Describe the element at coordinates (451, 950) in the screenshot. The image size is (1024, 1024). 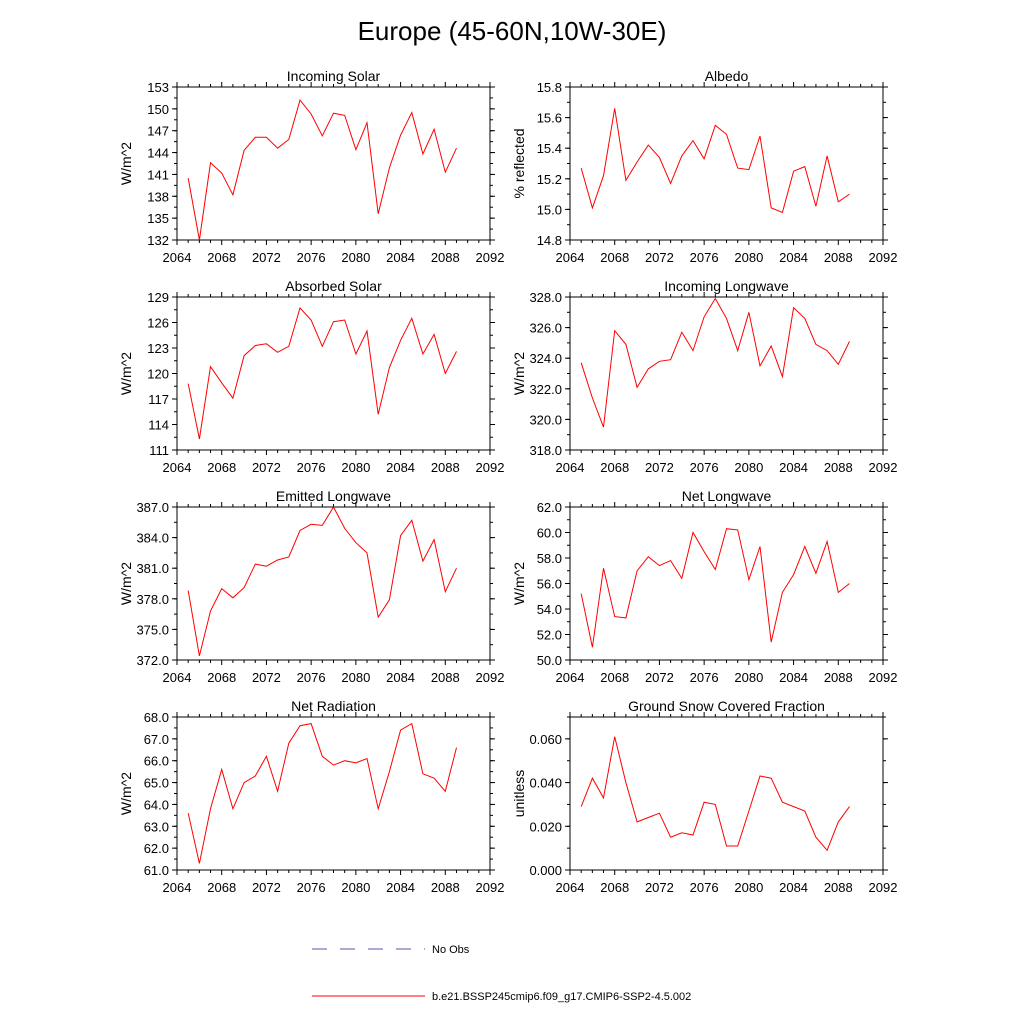
I see `legend-obs-label: No Obs` at that location.